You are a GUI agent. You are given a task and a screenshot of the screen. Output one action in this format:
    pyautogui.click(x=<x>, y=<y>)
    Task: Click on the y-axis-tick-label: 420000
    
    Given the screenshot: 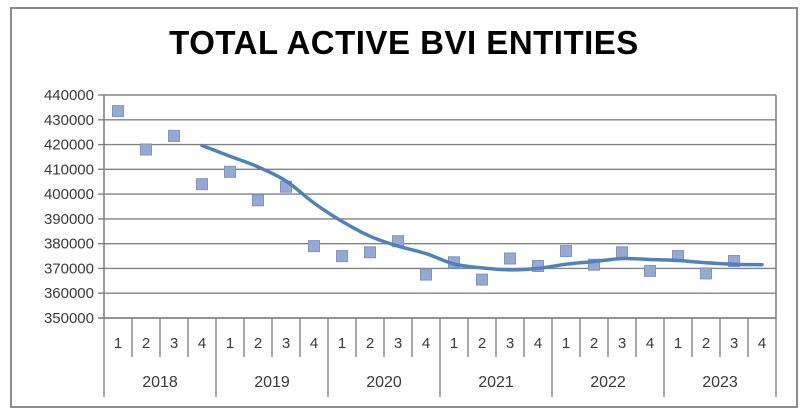 What is the action you would take?
    pyautogui.click(x=69, y=145)
    